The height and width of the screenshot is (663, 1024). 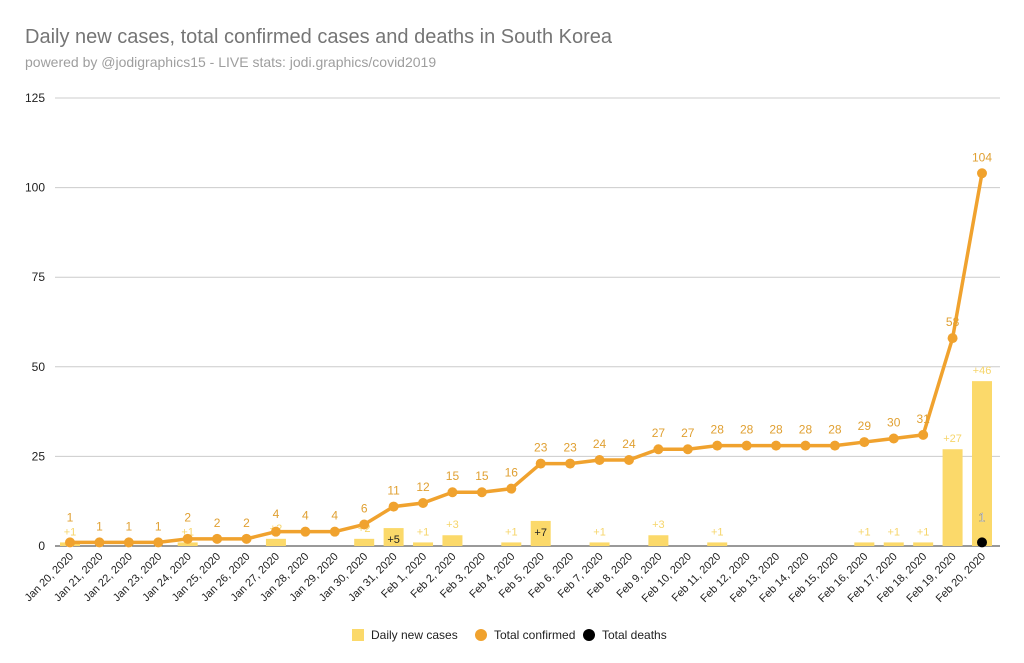 What do you see at coordinates (534, 635) in the screenshot?
I see `legend-label: Total confirmed` at bounding box center [534, 635].